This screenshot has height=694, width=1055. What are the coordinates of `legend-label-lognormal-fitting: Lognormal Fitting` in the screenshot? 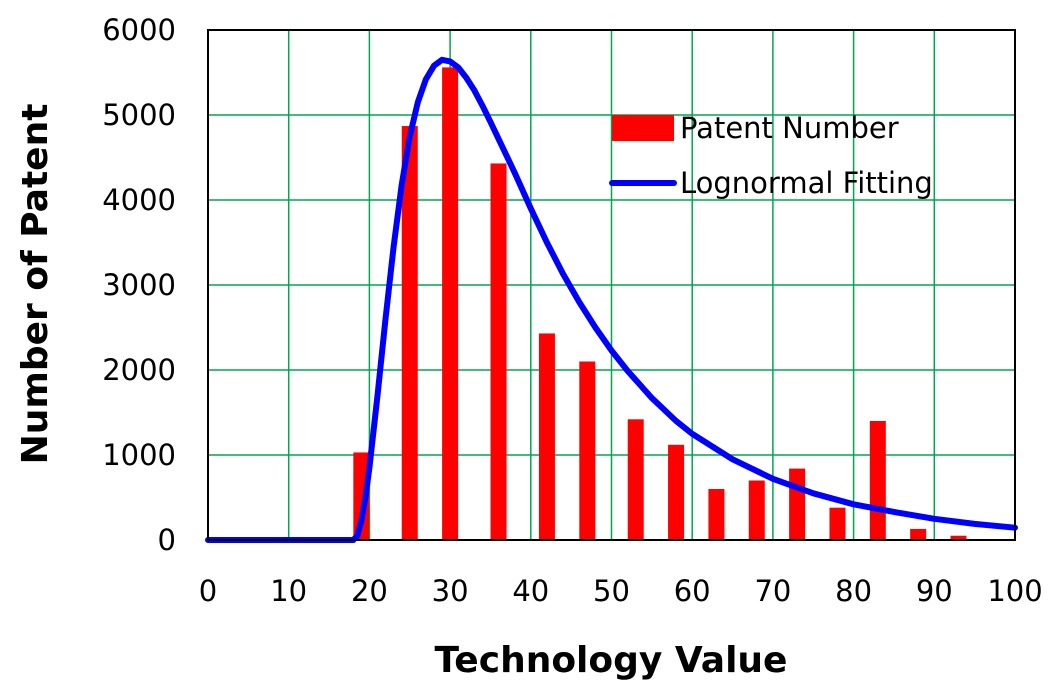 It's located at (806, 183).